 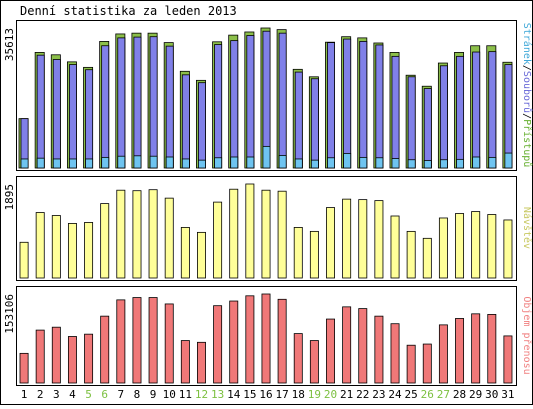 I want to click on x-tick-day-18: 18, so click(x=298, y=394).